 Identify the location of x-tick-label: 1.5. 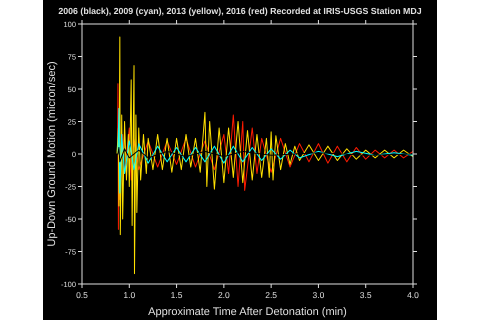
(176, 295).